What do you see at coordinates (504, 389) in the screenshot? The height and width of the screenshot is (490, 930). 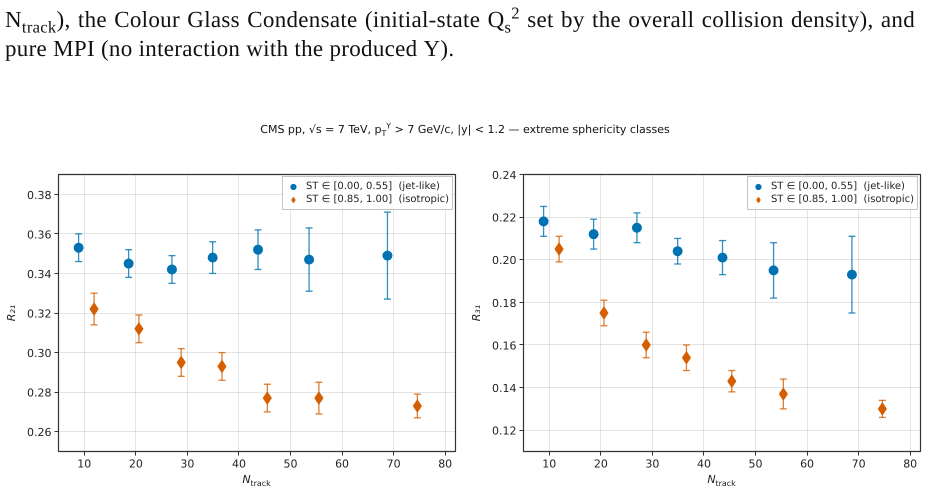 I see `y-tick-label: 0.14` at bounding box center [504, 389].